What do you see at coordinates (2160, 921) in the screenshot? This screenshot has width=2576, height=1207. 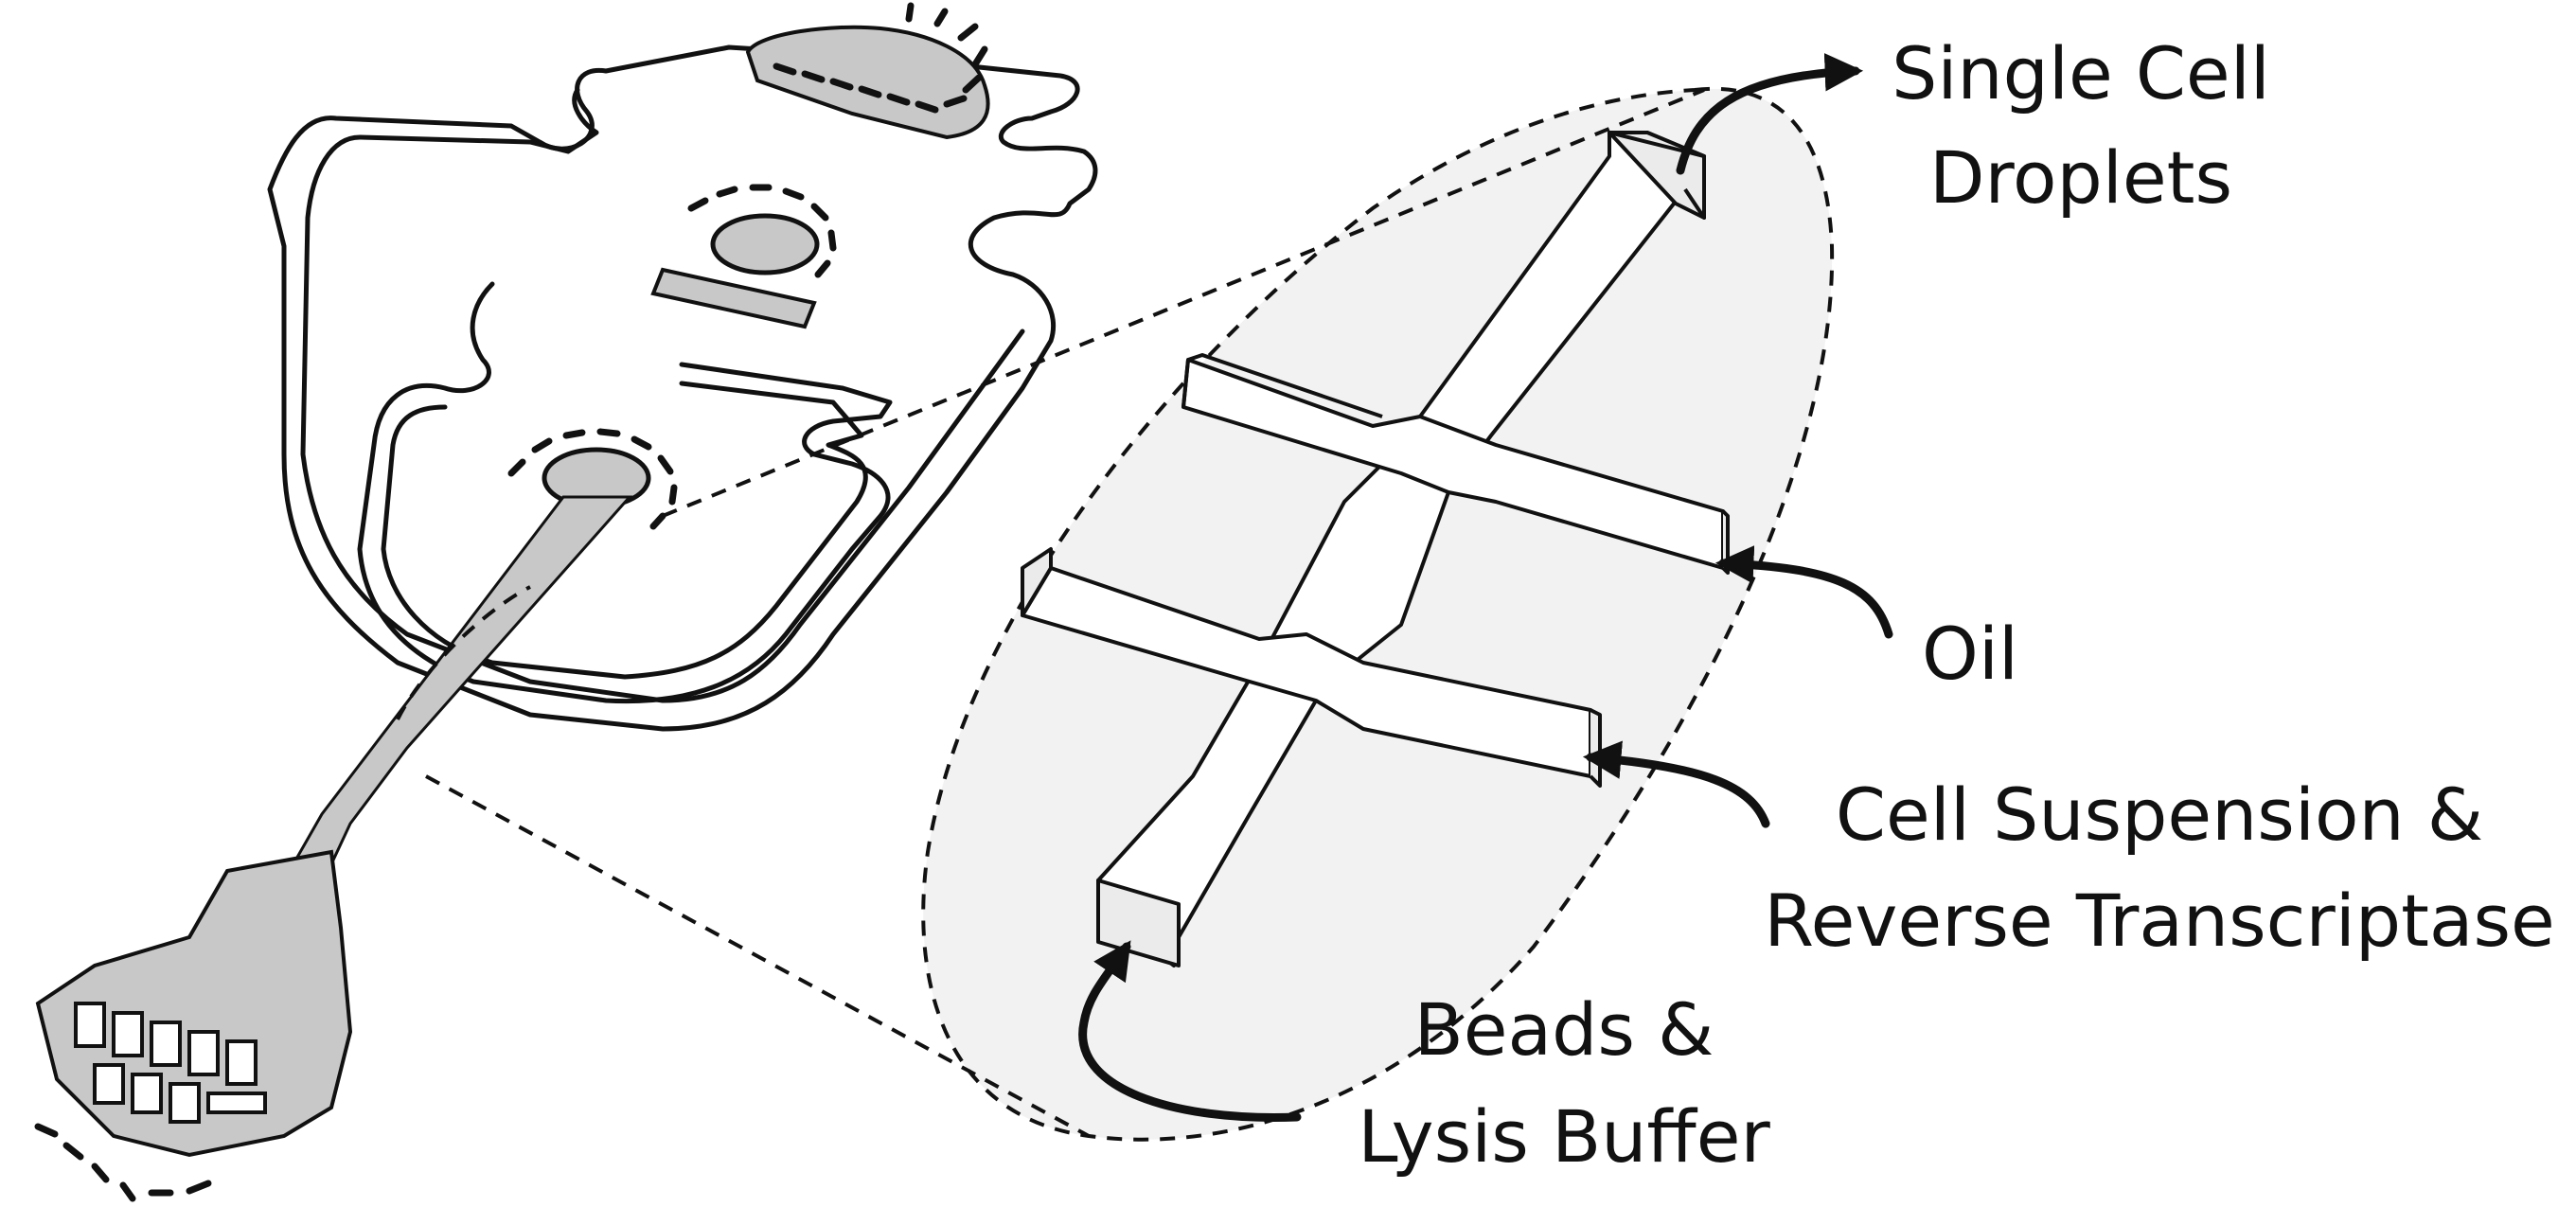 I see `label-reverse-transcriptase: Reverse Transcriptase` at bounding box center [2160, 921].